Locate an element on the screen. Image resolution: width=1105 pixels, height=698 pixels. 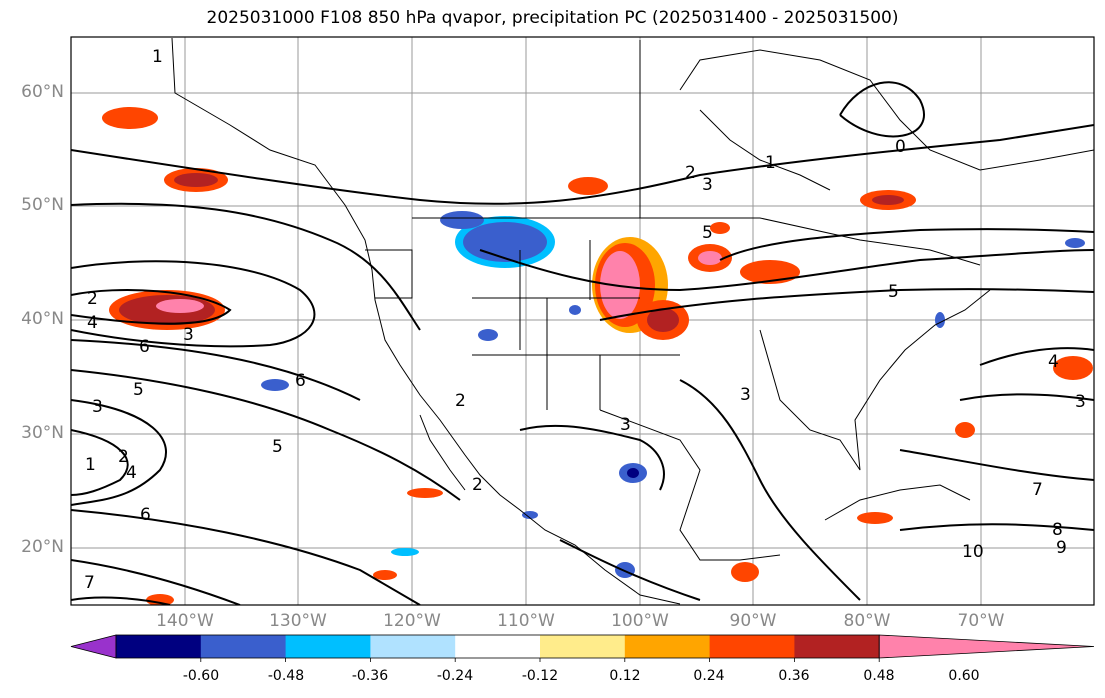
contour-label: 0 is located at coordinates (900, 147).